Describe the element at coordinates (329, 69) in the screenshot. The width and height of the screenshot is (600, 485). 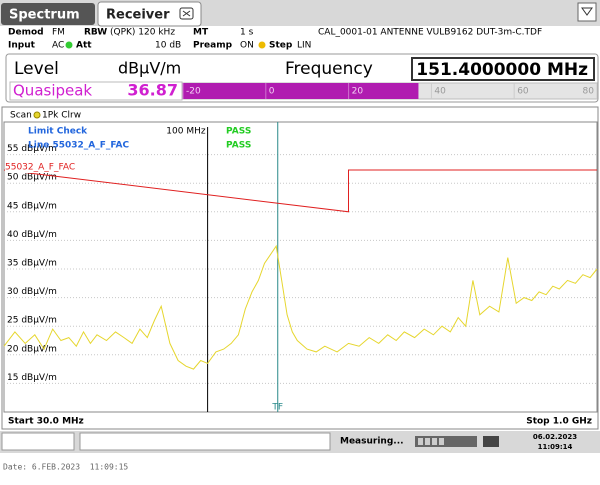
I see `frequency-label: Frequency` at that location.